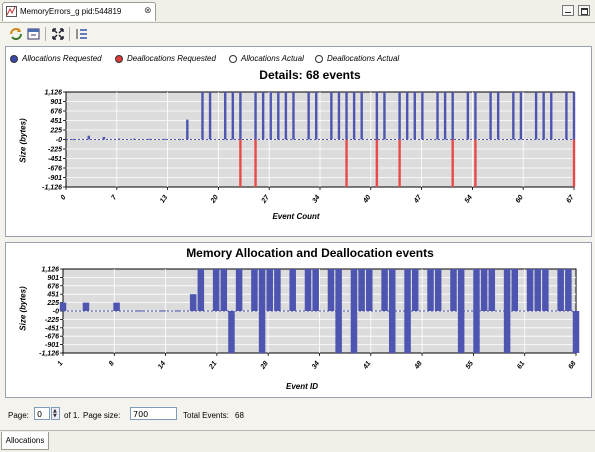 This screenshot has height=452, width=595. I want to click on toolbar, so click(297, 34).